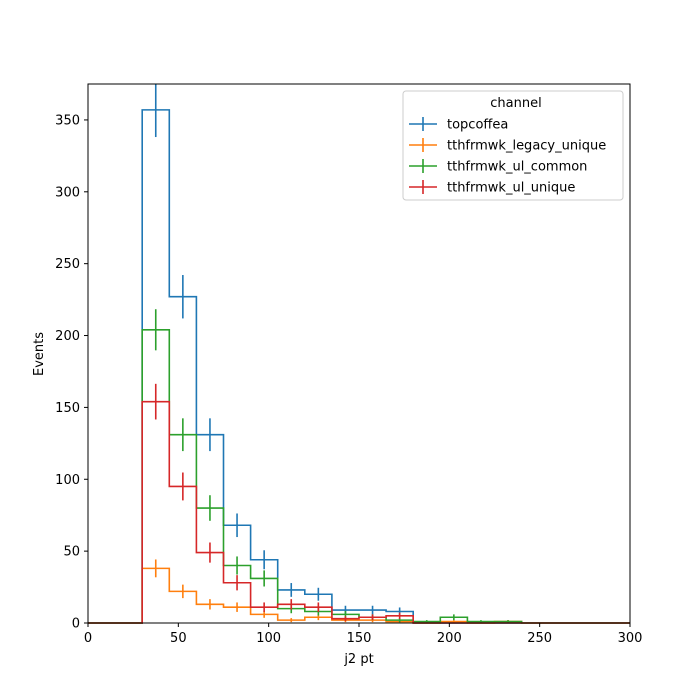  I want to click on legend-label: tthfrmwk_ul_unique, so click(511, 188).